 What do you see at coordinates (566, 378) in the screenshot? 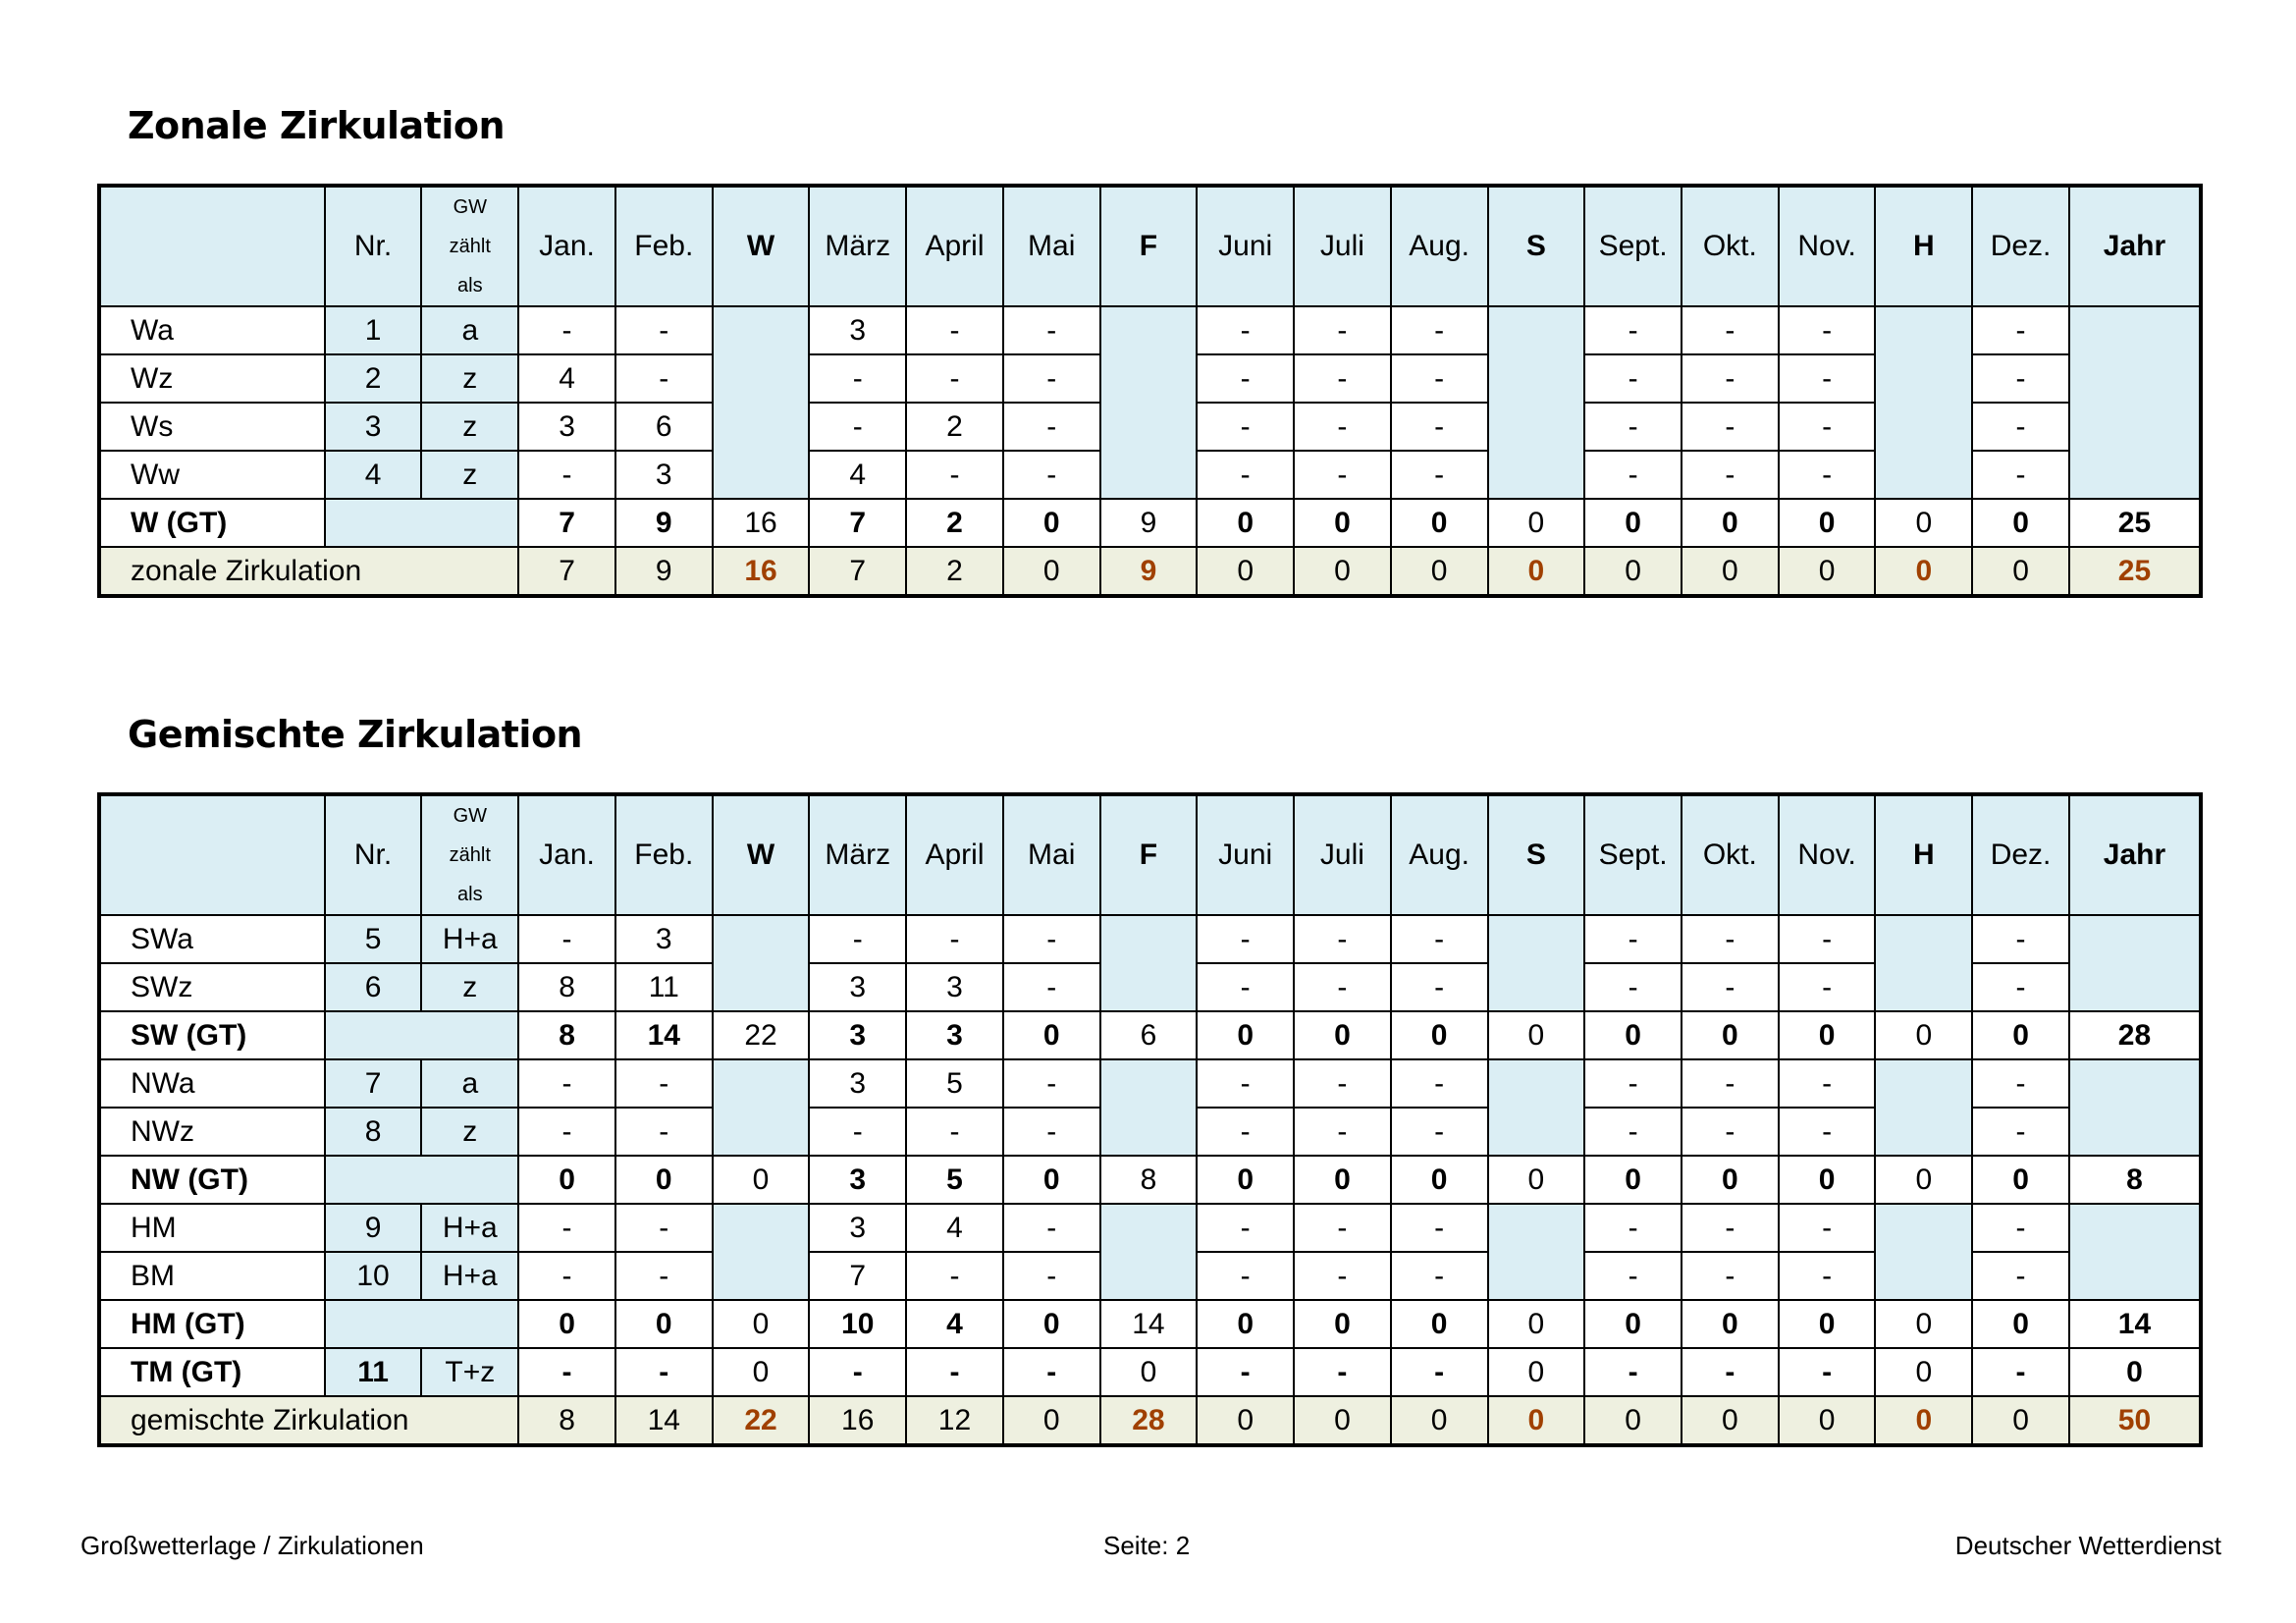
I see `cell-jan: 4` at bounding box center [566, 378].